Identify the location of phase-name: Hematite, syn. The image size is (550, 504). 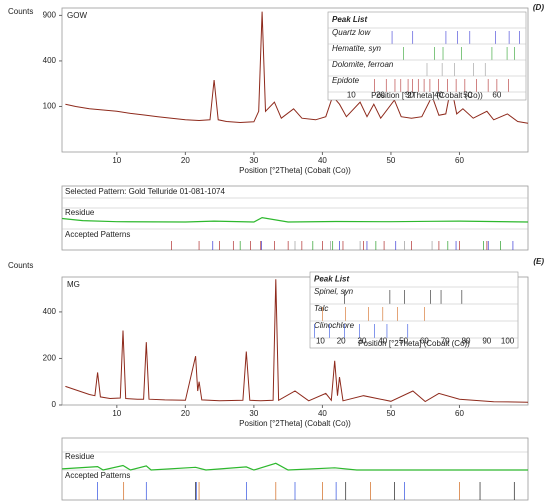
(356, 48).